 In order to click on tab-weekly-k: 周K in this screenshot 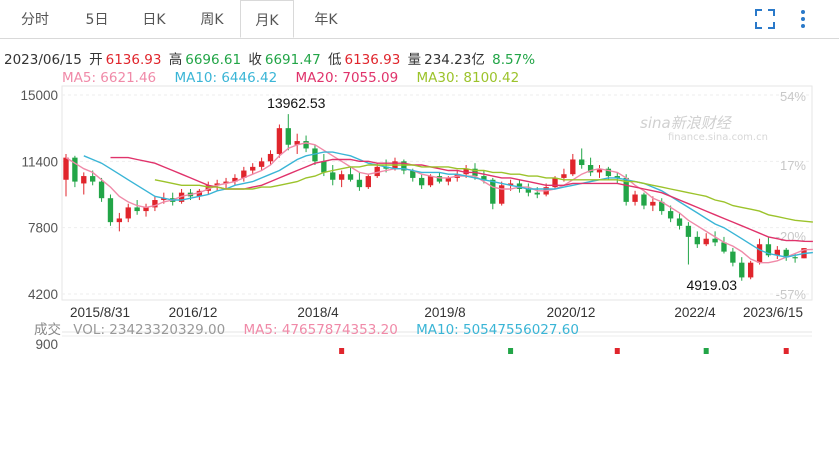, I will do `click(212, 20)`.